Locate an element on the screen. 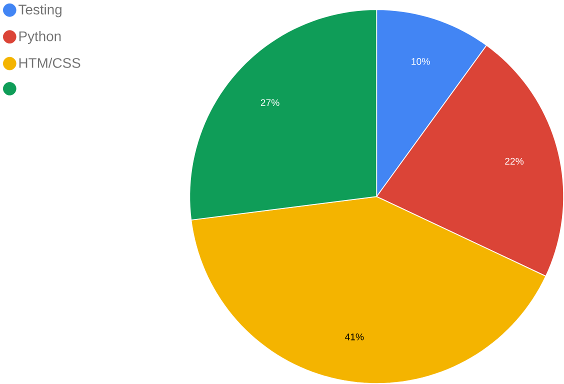 Image resolution: width=564 pixels, height=384 pixels. data-label: 27% is located at coordinates (270, 102).